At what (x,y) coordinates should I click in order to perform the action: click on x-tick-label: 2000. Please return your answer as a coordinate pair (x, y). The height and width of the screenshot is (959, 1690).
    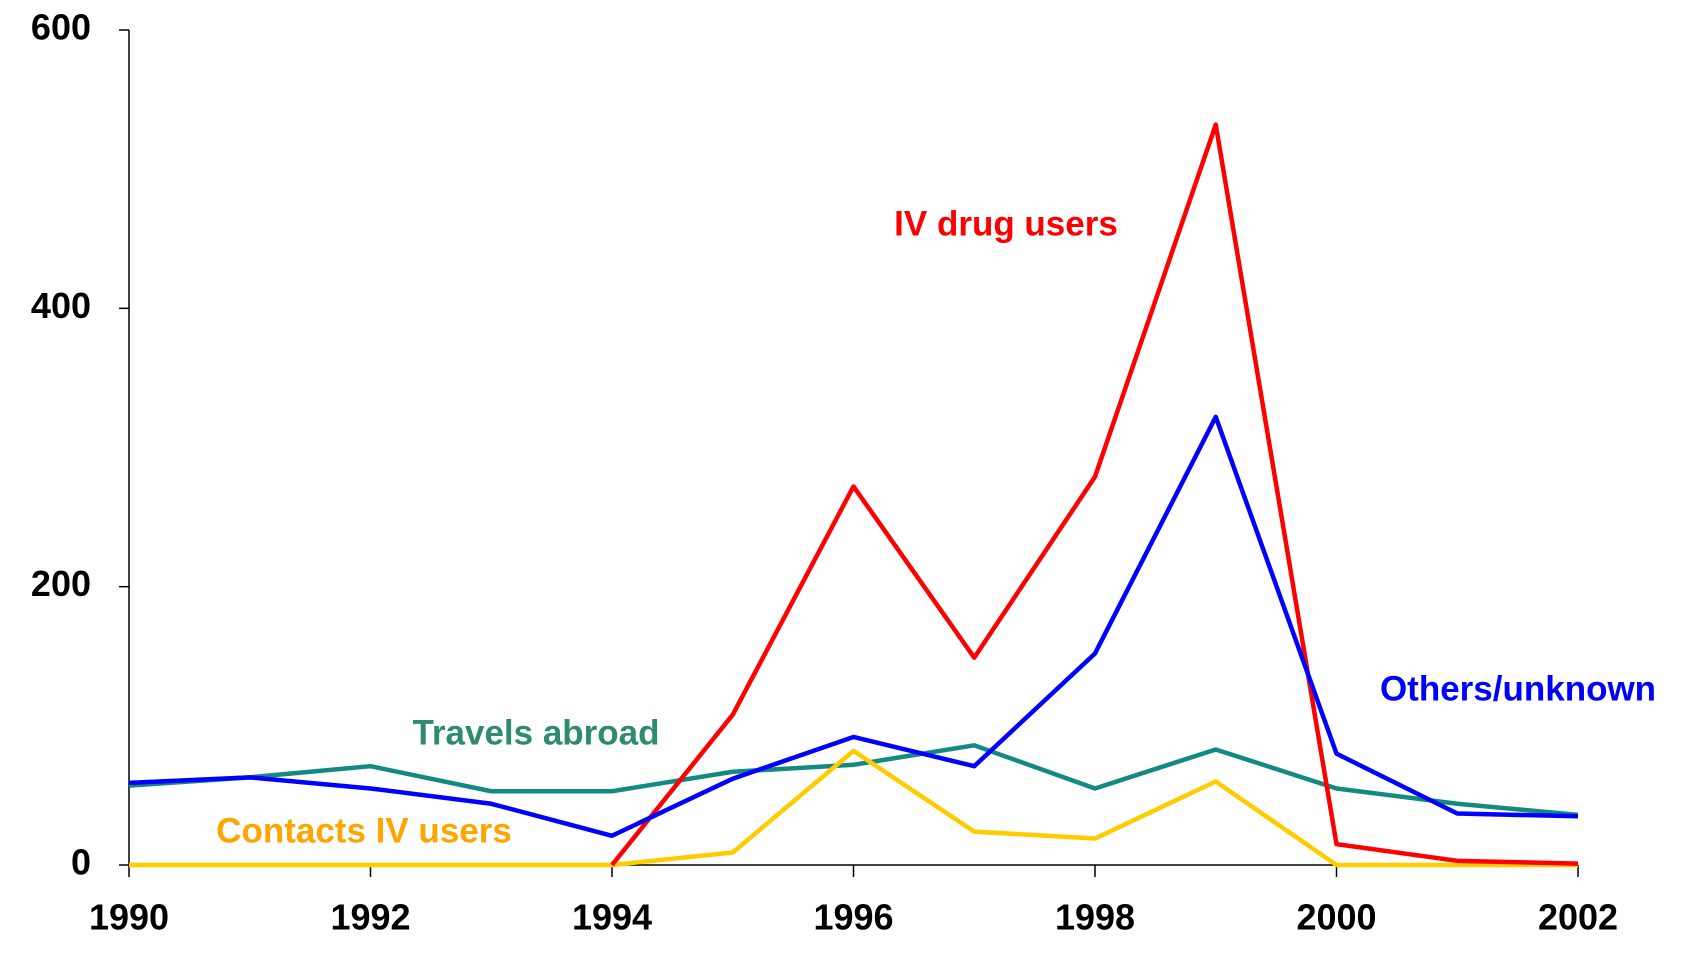
    Looking at the image, I should click on (1336, 917).